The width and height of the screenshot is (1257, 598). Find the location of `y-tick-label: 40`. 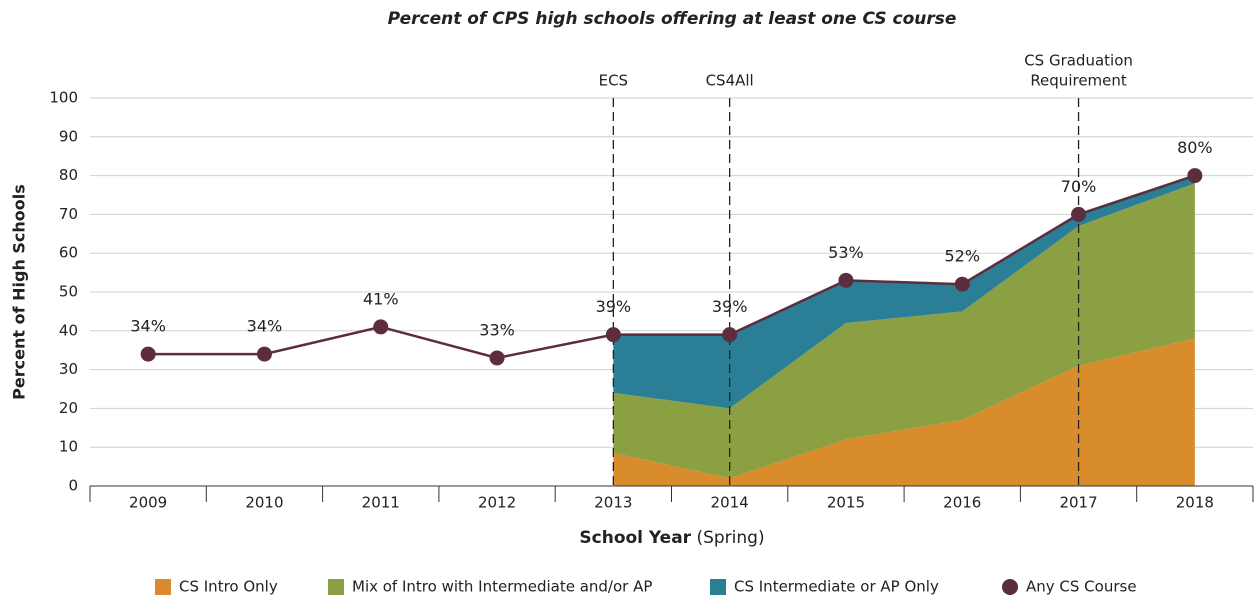

y-tick-label: 40 is located at coordinates (68, 330).